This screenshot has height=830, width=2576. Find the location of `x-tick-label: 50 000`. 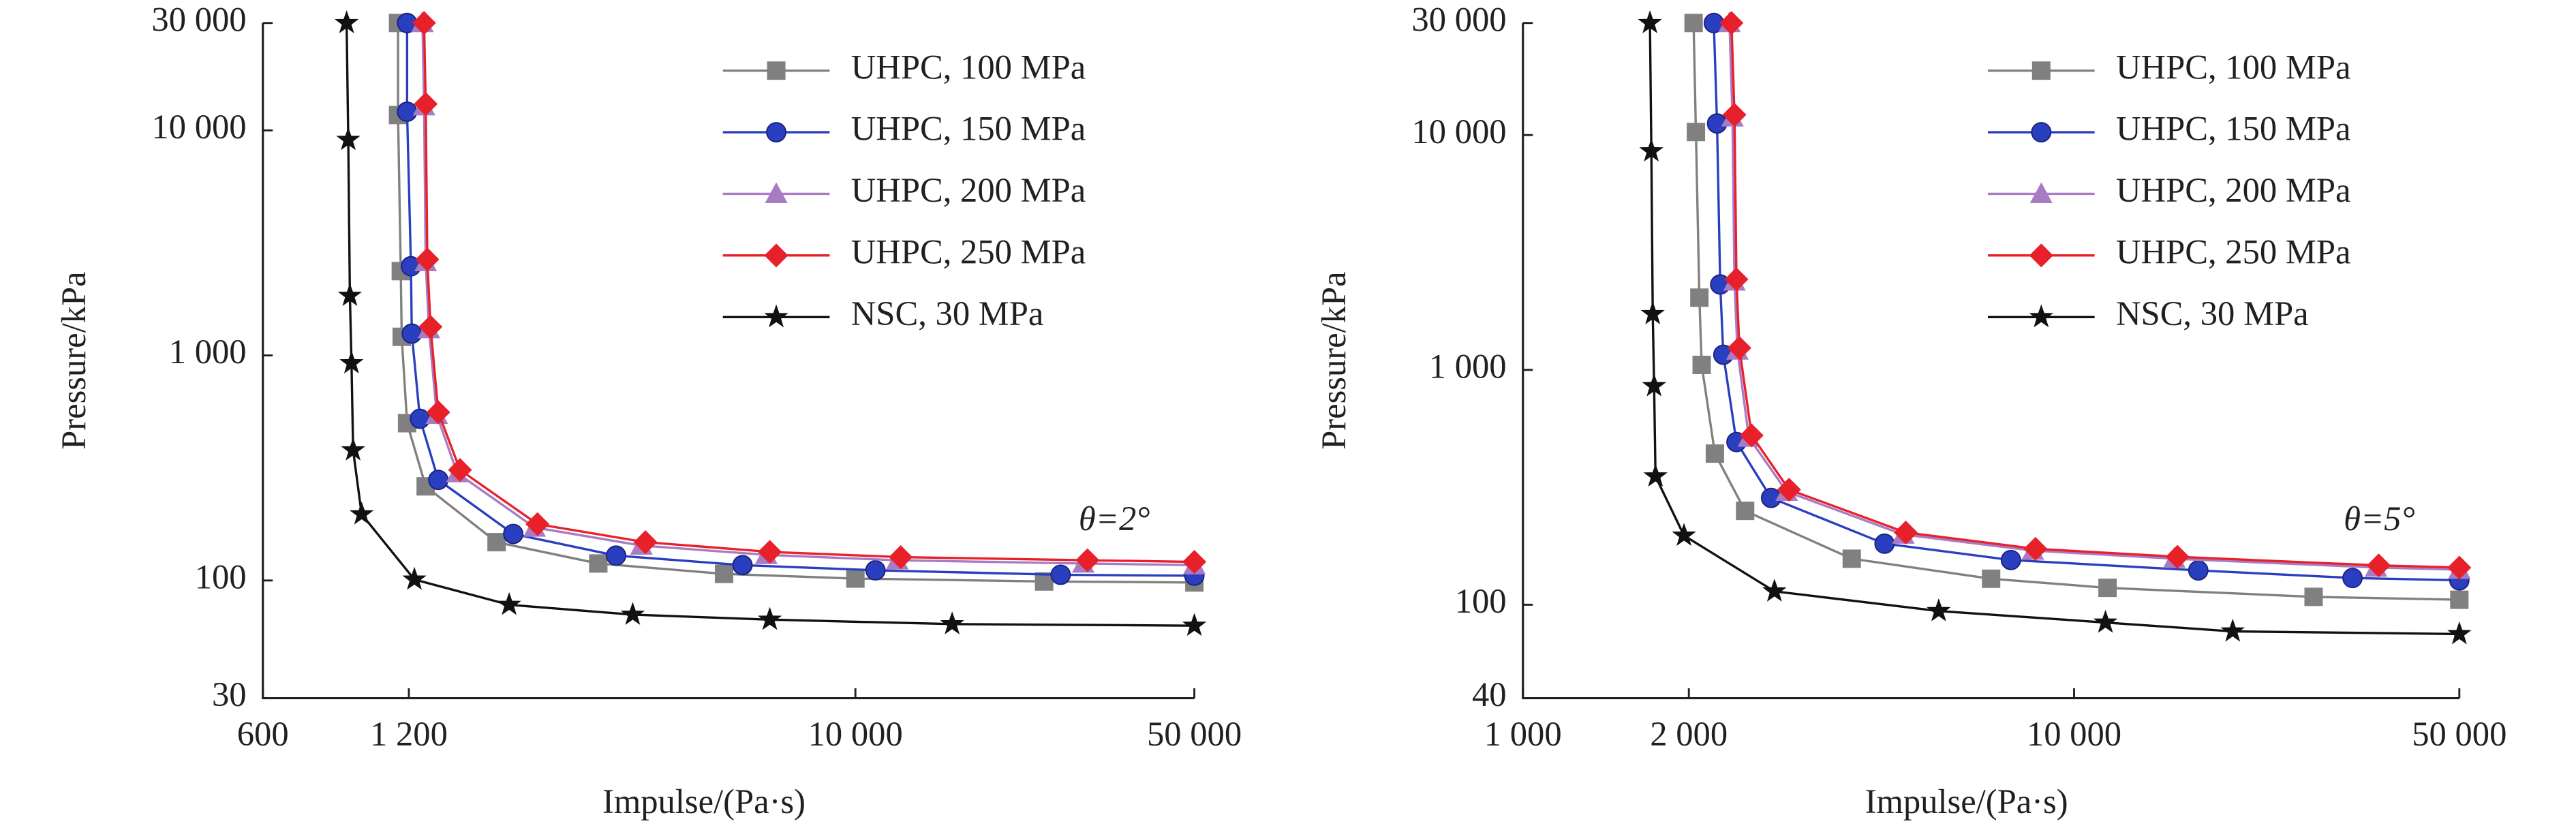

x-tick-label: 50 000 is located at coordinates (1194, 734).